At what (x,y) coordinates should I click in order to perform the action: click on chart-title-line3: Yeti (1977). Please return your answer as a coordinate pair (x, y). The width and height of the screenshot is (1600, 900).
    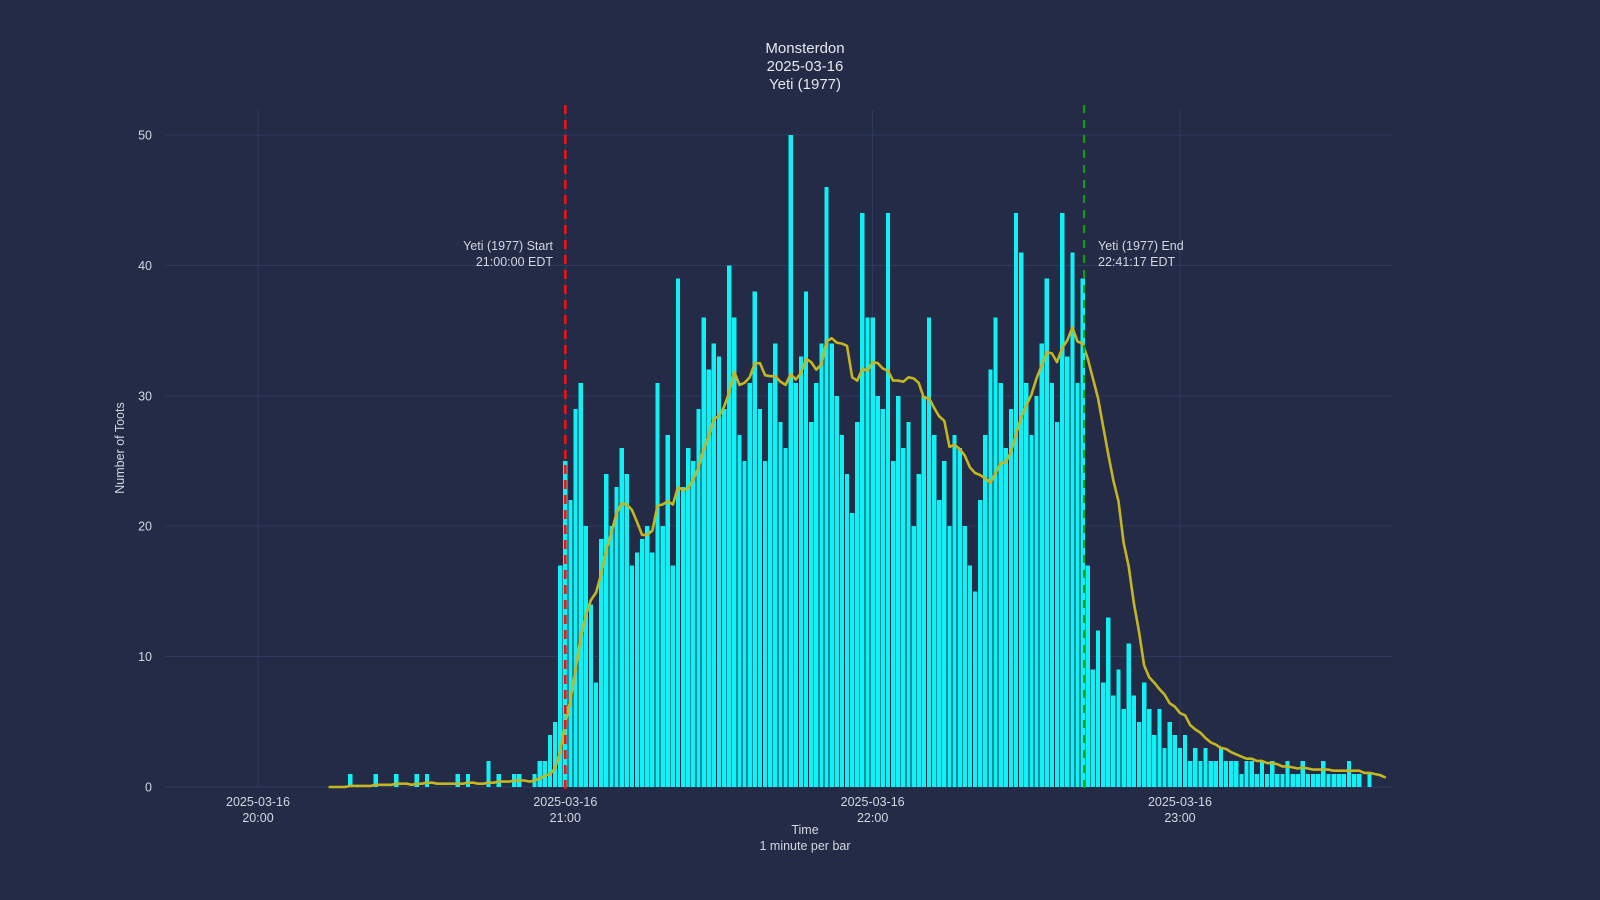
    Looking at the image, I should click on (805, 84).